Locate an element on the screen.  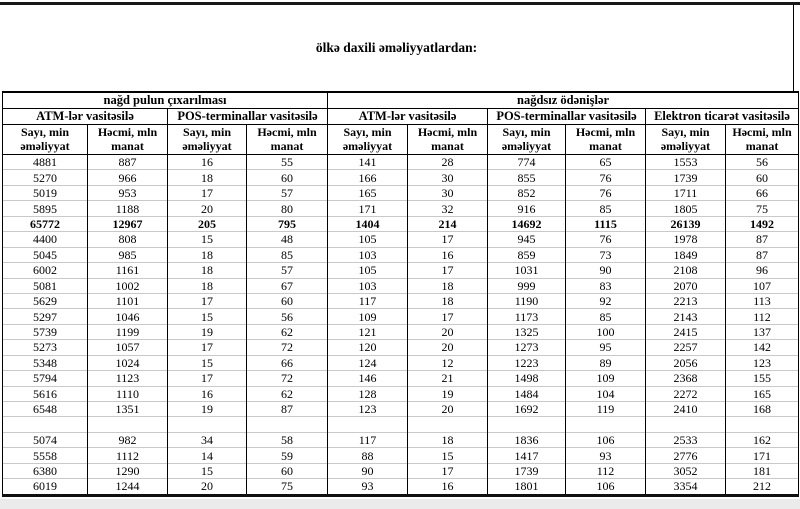
data-cell: 168 is located at coordinates (762, 408).